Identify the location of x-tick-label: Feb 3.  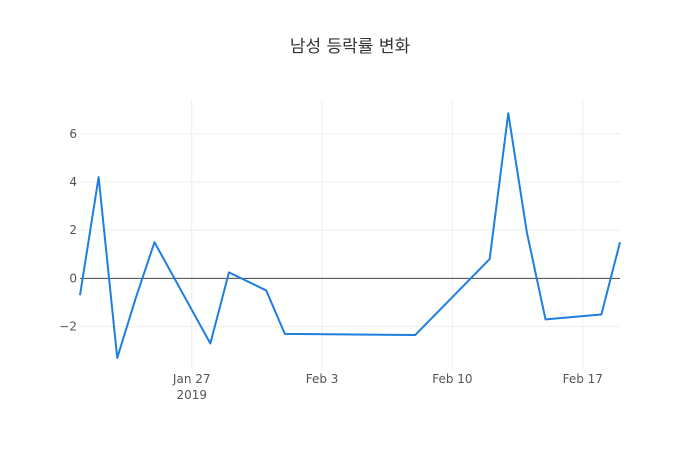
(322, 379).